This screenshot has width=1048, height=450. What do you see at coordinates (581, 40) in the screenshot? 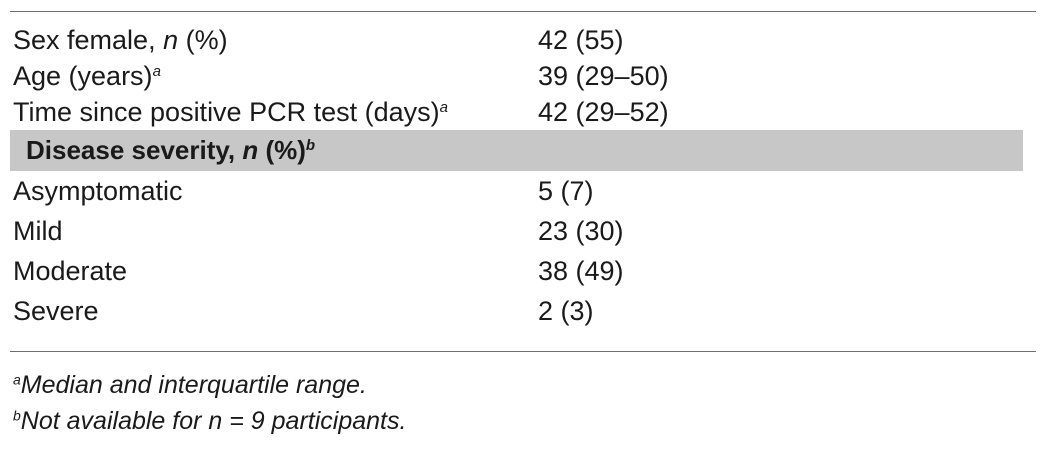
I see `row-value: 42 (55)` at bounding box center [581, 40].